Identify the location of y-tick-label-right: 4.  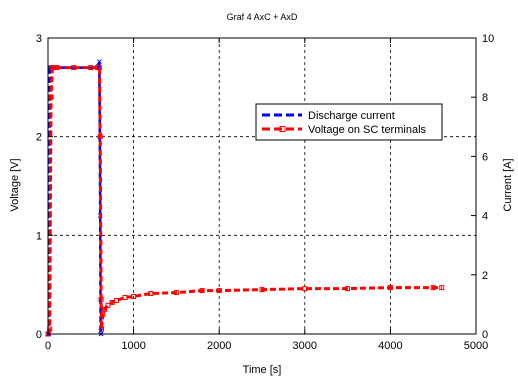
(485, 217).